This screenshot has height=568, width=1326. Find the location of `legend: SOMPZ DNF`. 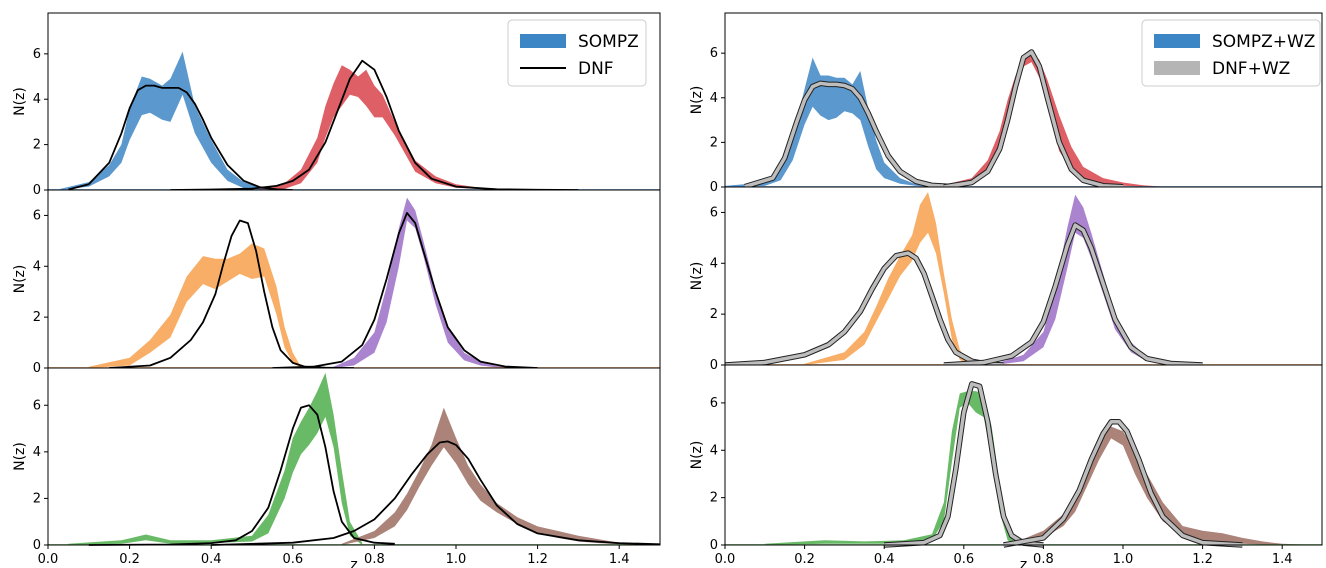

legend: SOMPZ DNF is located at coordinates (577, 53).